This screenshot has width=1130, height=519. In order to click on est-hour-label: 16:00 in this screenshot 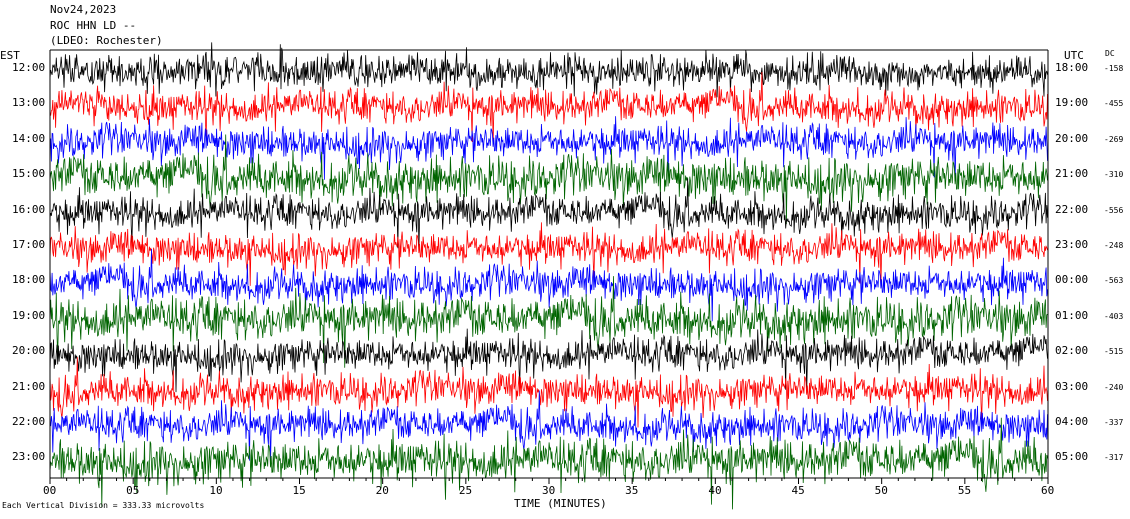, I will do `click(29, 209)`.